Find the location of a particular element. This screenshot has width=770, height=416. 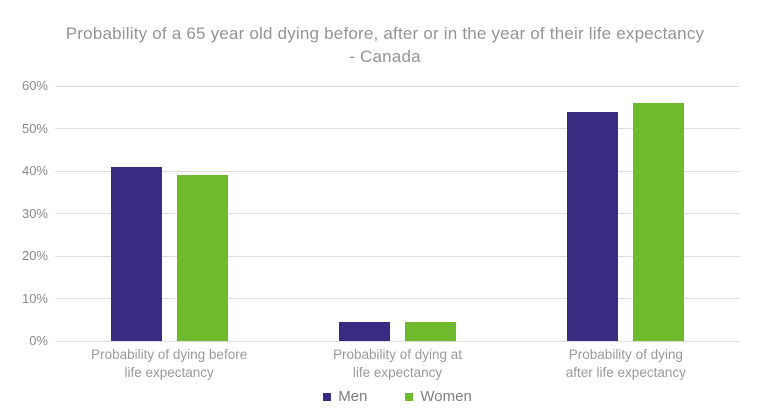

legend-swatch-men is located at coordinates (327, 396).